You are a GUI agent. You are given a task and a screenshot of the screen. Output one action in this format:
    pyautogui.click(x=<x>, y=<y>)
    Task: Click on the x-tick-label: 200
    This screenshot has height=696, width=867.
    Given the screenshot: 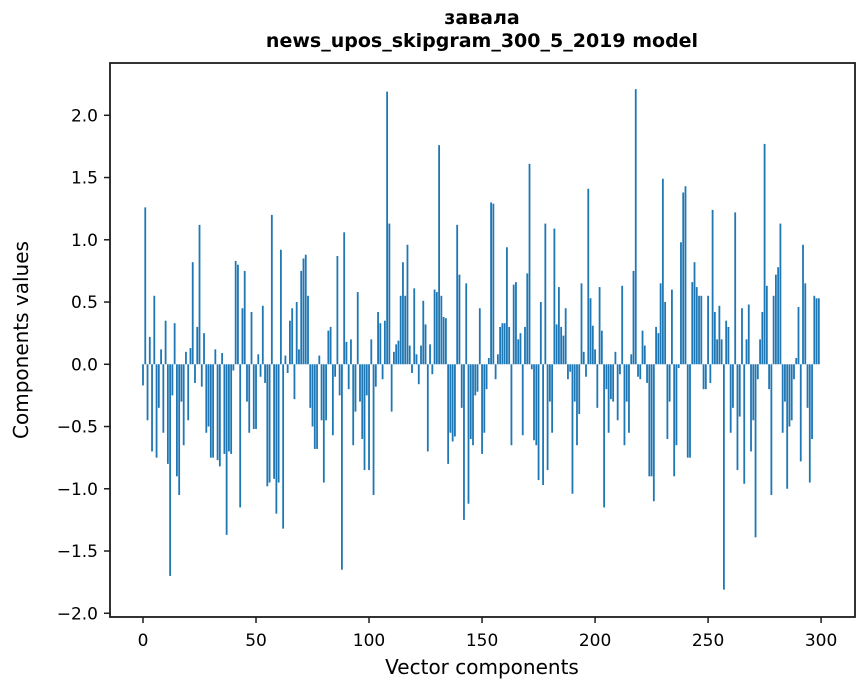 What is the action you would take?
    pyautogui.click(x=595, y=641)
    